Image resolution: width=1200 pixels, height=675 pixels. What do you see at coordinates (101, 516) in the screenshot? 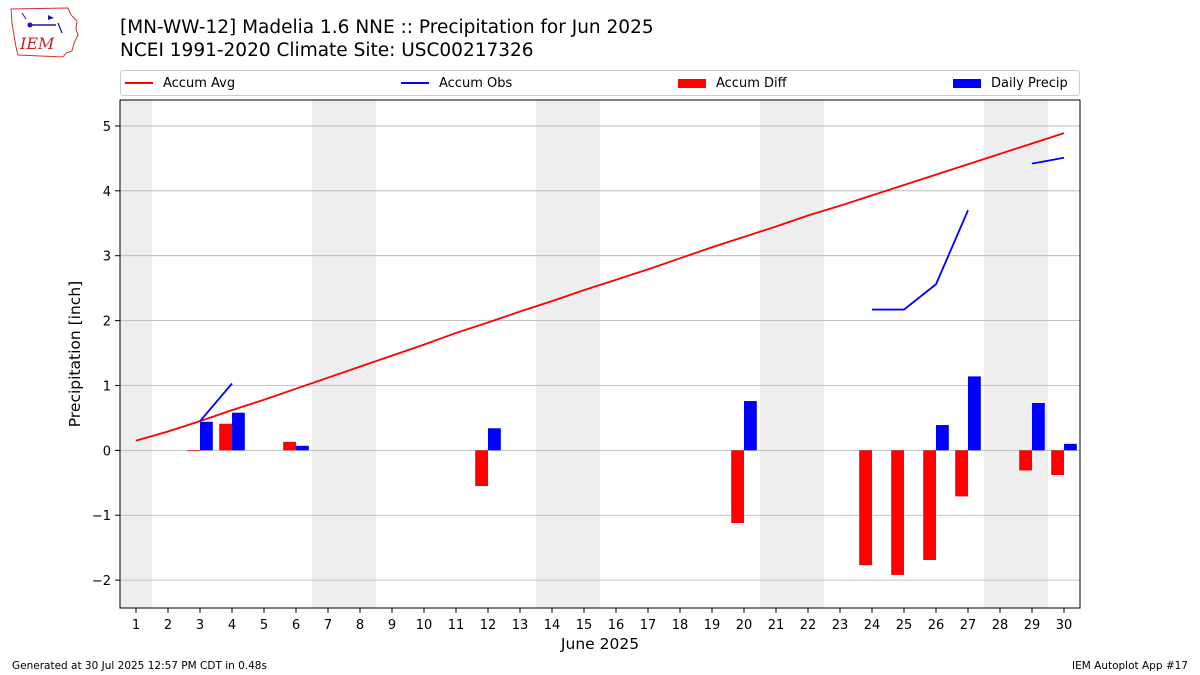
I see `y-tick-label: −1` at bounding box center [101, 516].